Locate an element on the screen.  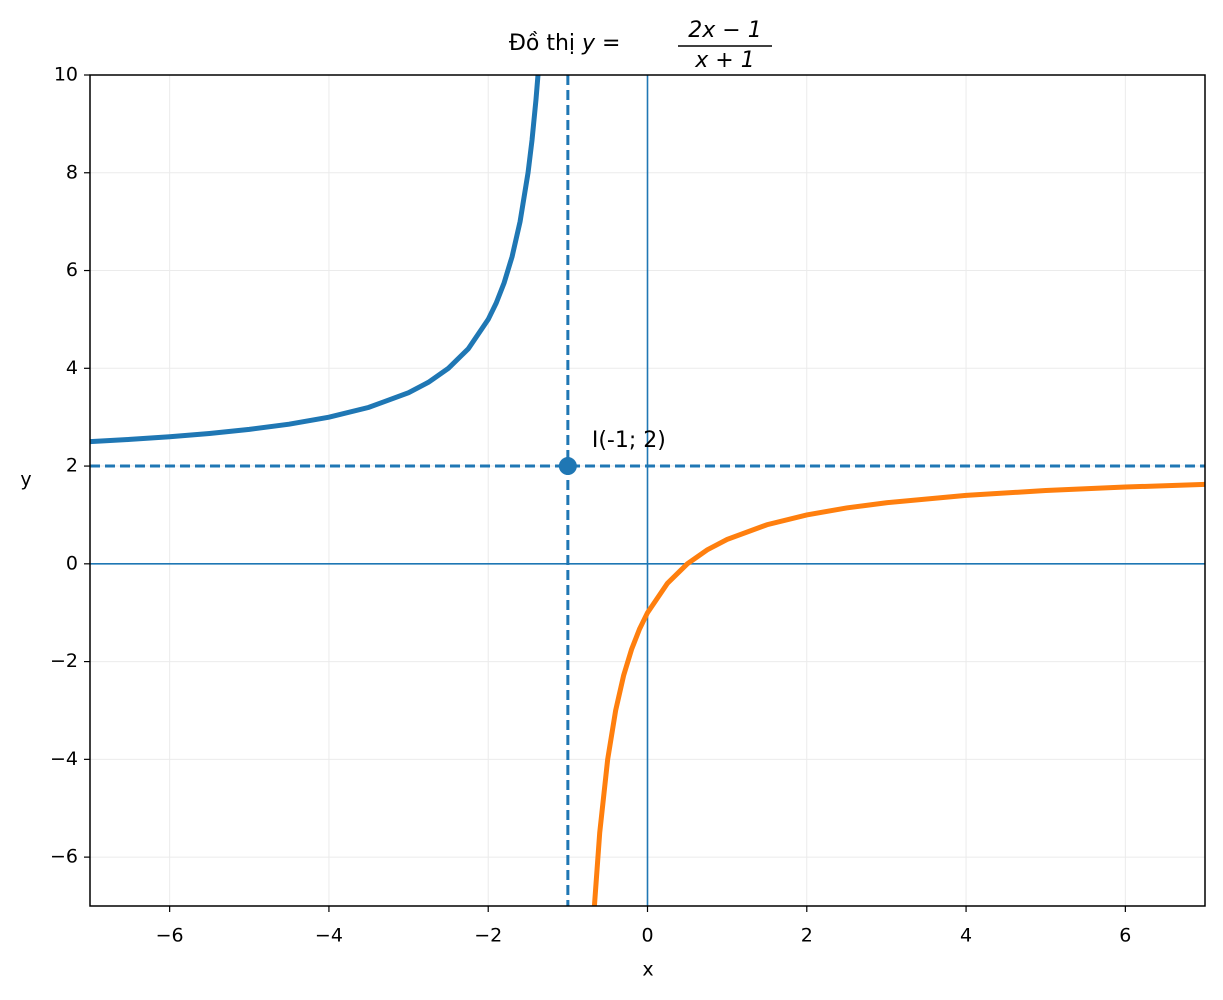
y-tick-label: −6 is located at coordinates (64, 857).